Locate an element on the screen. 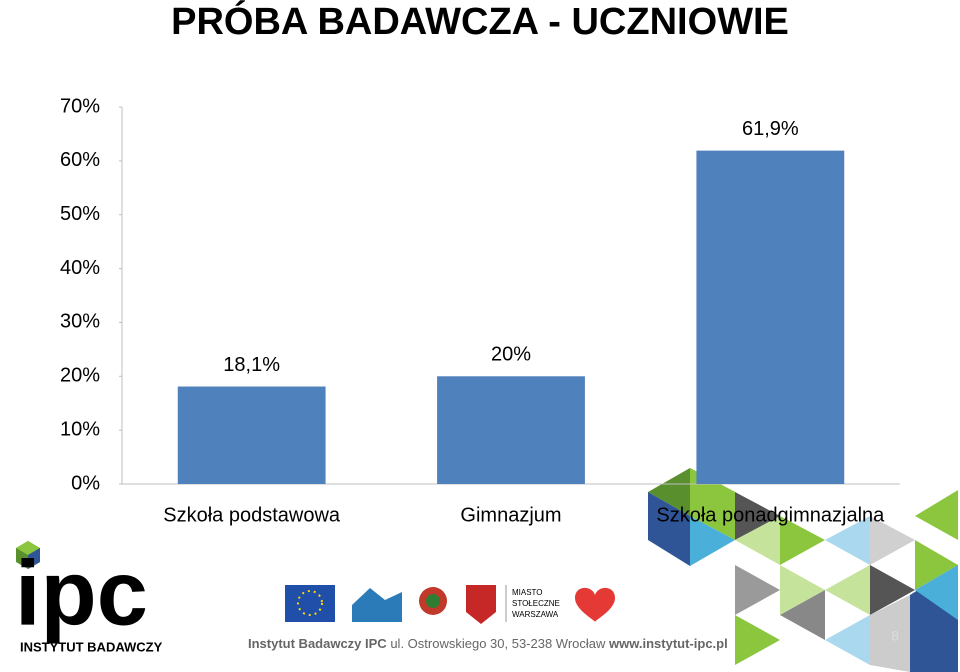 This screenshot has width=960, height=672. partner-line: WARSZAWA is located at coordinates (535, 614).